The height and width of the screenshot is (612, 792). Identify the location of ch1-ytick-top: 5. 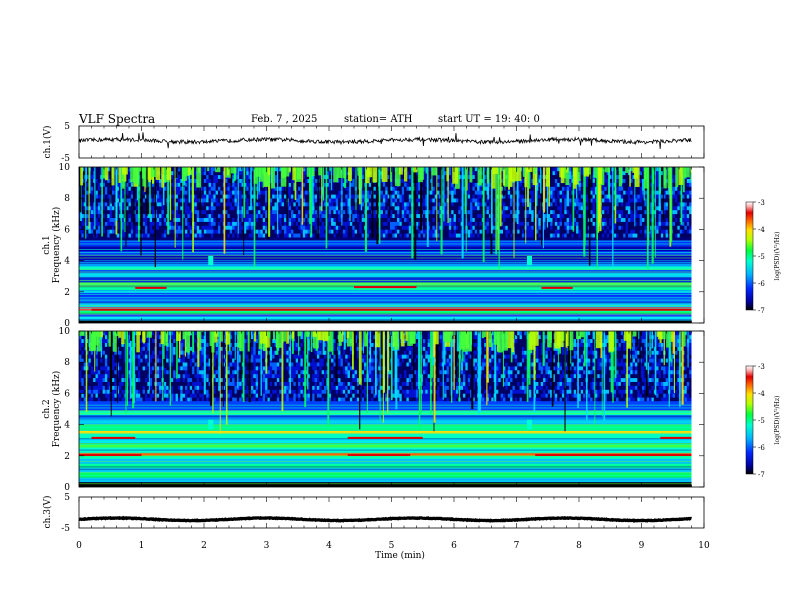
(67, 127).